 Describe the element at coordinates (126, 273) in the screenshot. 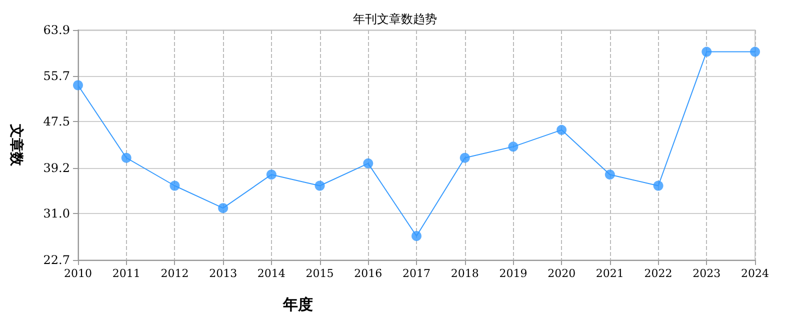

I see `x-tick-label: 2011` at that location.